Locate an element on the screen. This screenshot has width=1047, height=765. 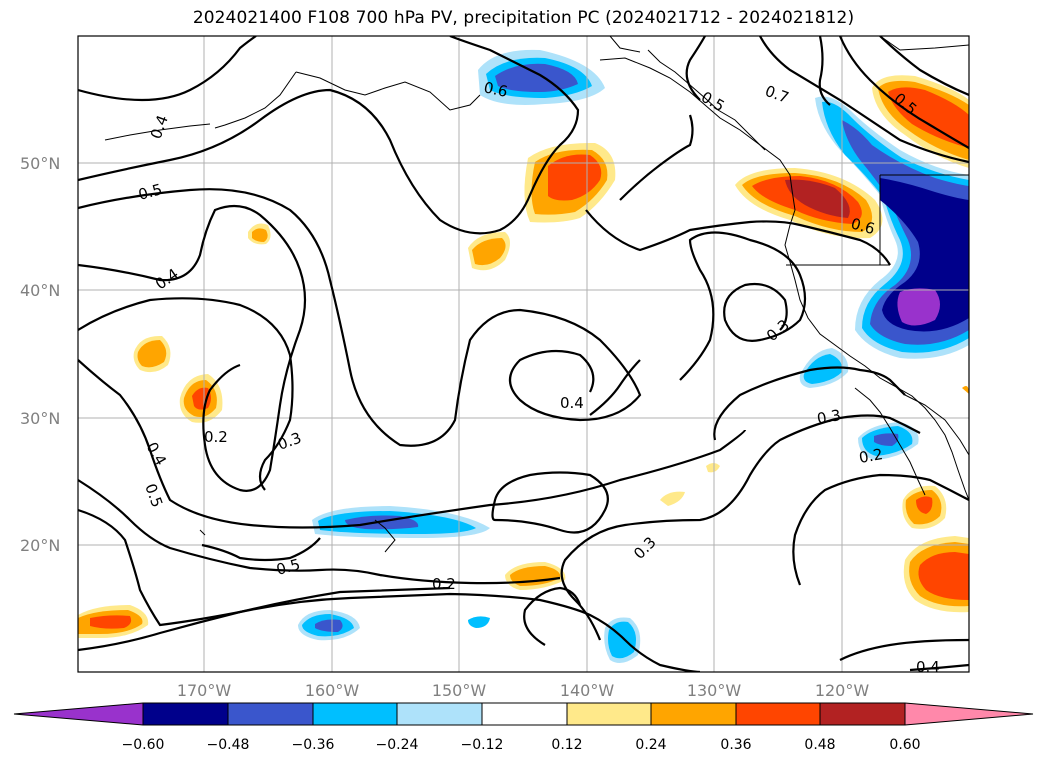
colorbar-tick-label: 0.24 is located at coordinates (650, 745).